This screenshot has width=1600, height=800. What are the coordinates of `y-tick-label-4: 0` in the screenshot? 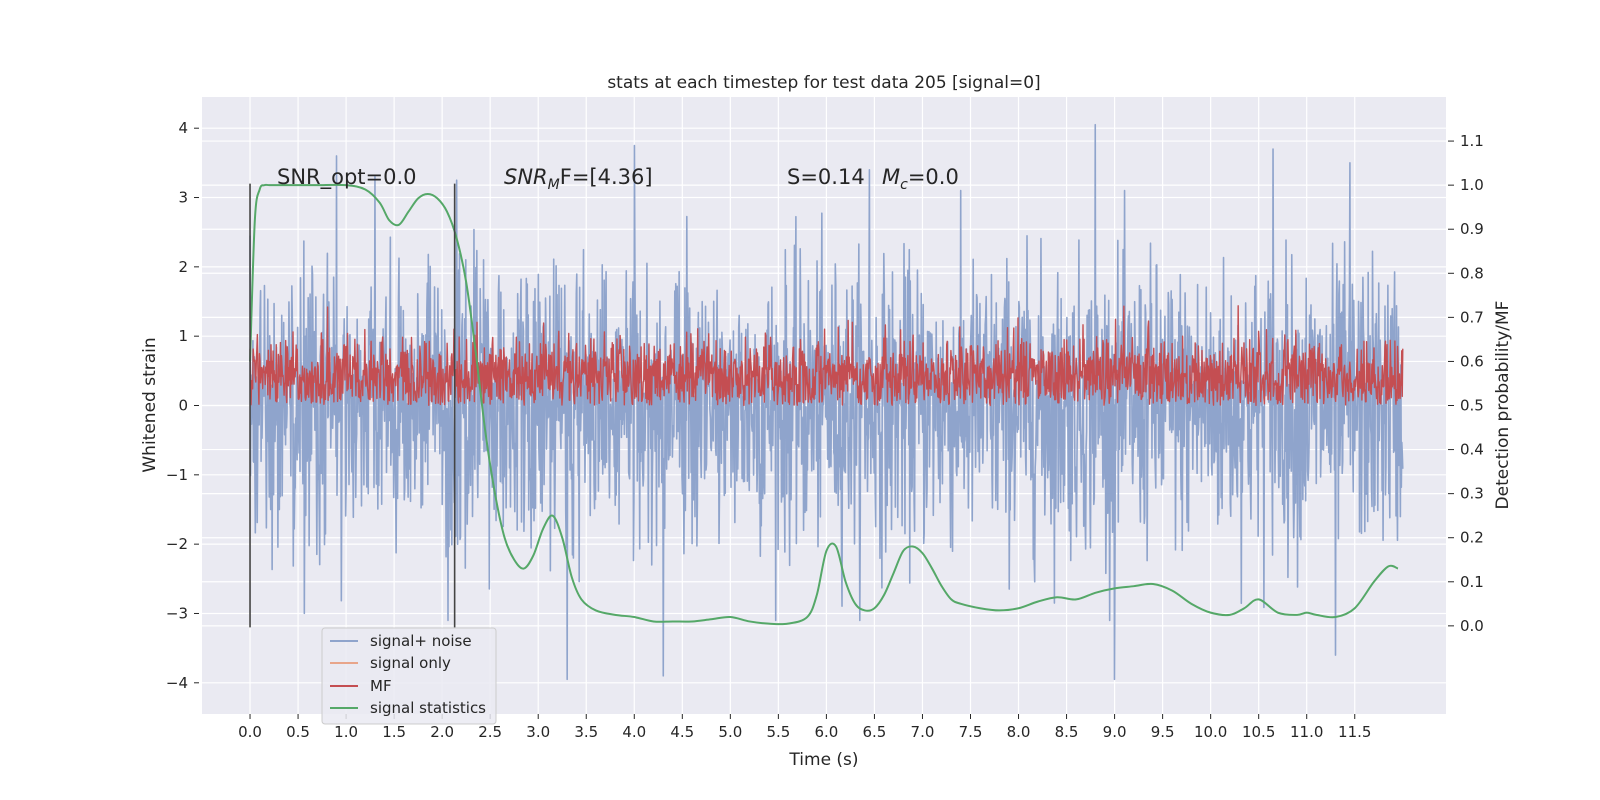 It's located at (183, 406).